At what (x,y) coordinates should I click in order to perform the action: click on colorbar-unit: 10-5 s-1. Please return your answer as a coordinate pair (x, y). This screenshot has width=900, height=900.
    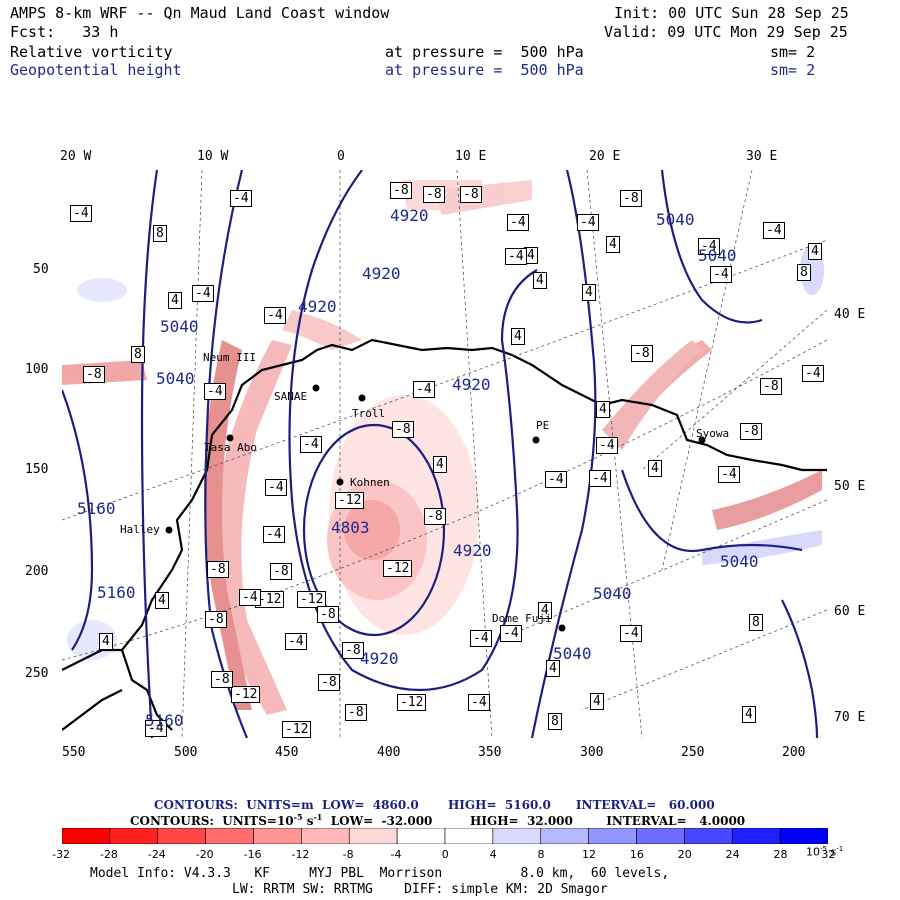
    Looking at the image, I should click on (825, 852).